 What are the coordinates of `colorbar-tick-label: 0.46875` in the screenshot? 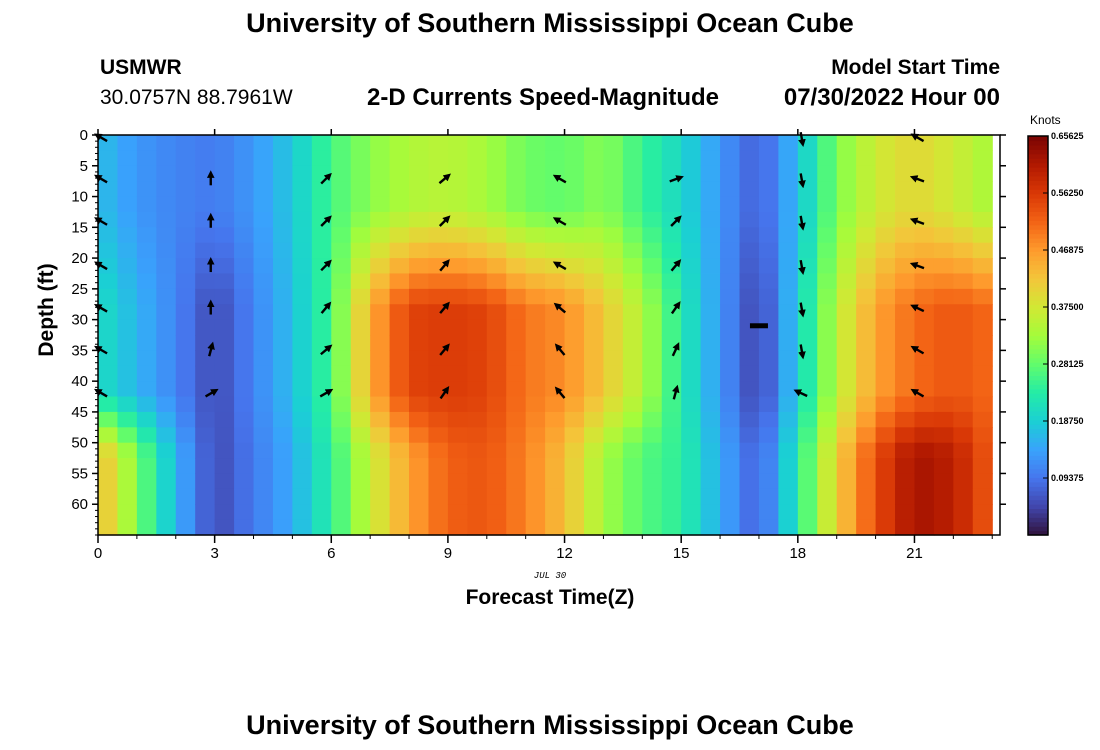 It's located at (1067, 250).